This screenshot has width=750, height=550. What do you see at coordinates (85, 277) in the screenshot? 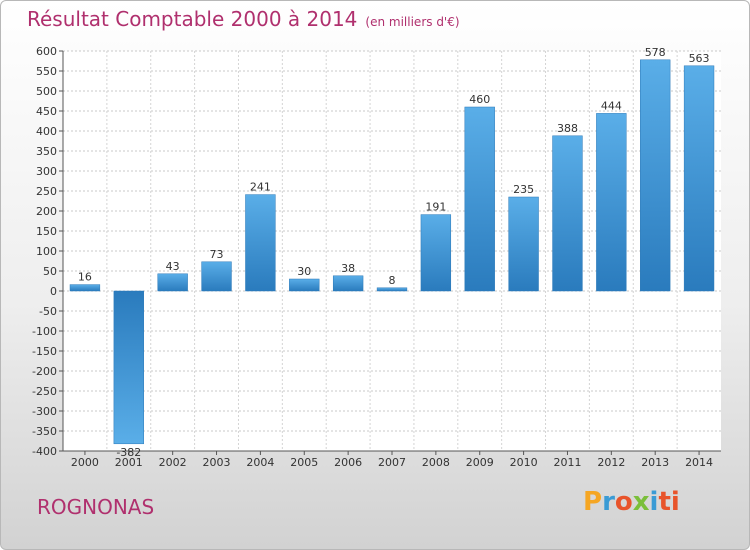
I see `data-label-2000: 16` at bounding box center [85, 277].